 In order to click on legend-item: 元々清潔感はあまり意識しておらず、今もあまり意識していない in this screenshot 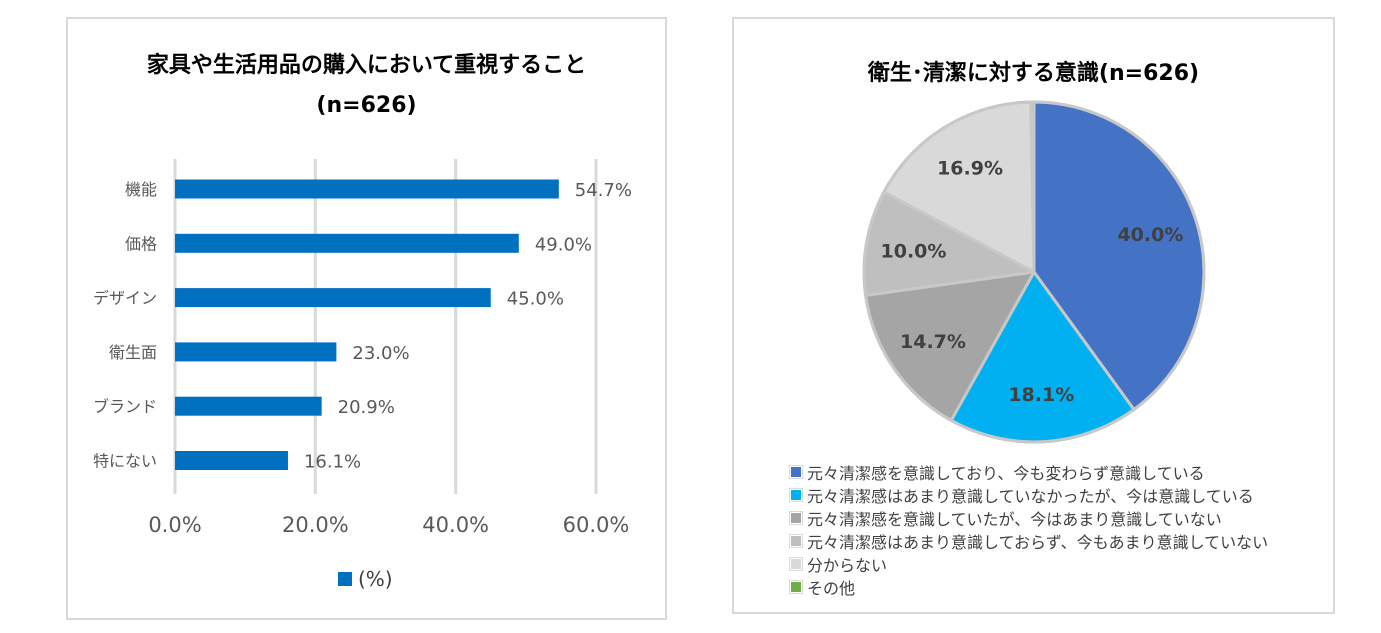, I will do `click(1029, 540)`.